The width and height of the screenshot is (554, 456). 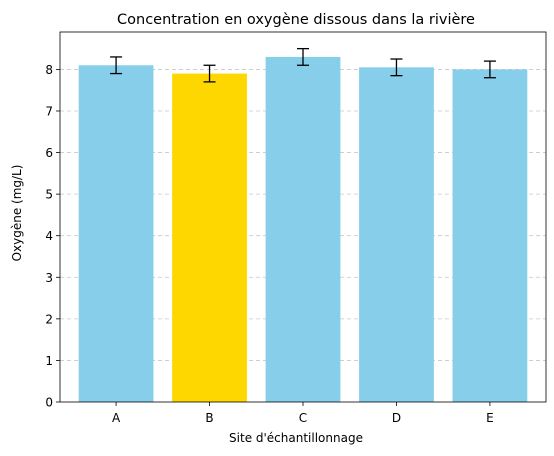 I want to click on y-tick-label: 6, so click(x=49, y=153).